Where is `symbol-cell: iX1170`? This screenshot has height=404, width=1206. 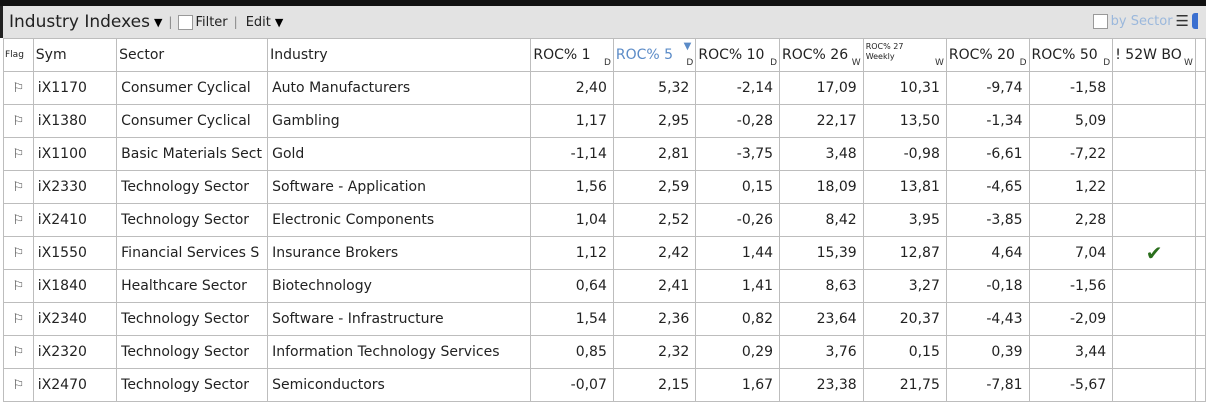 symbol-cell: iX1170 is located at coordinates (75, 88).